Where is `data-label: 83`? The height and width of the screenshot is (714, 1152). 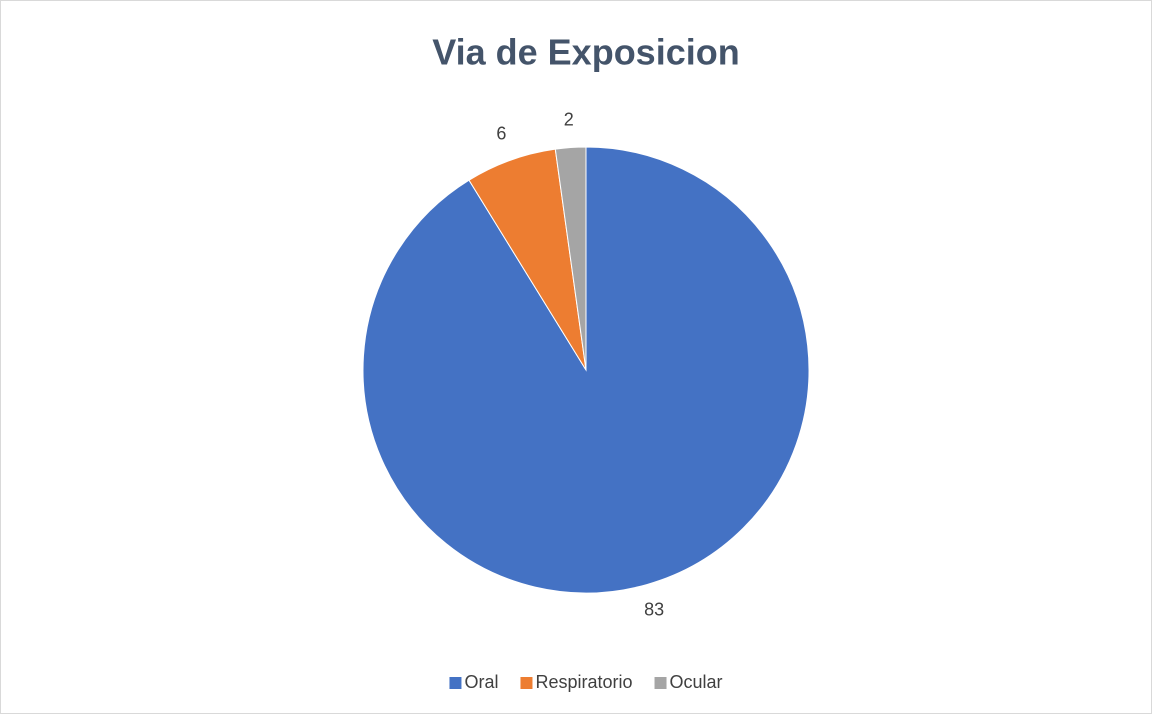
data-label: 83 is located at coordinates (654, 609).